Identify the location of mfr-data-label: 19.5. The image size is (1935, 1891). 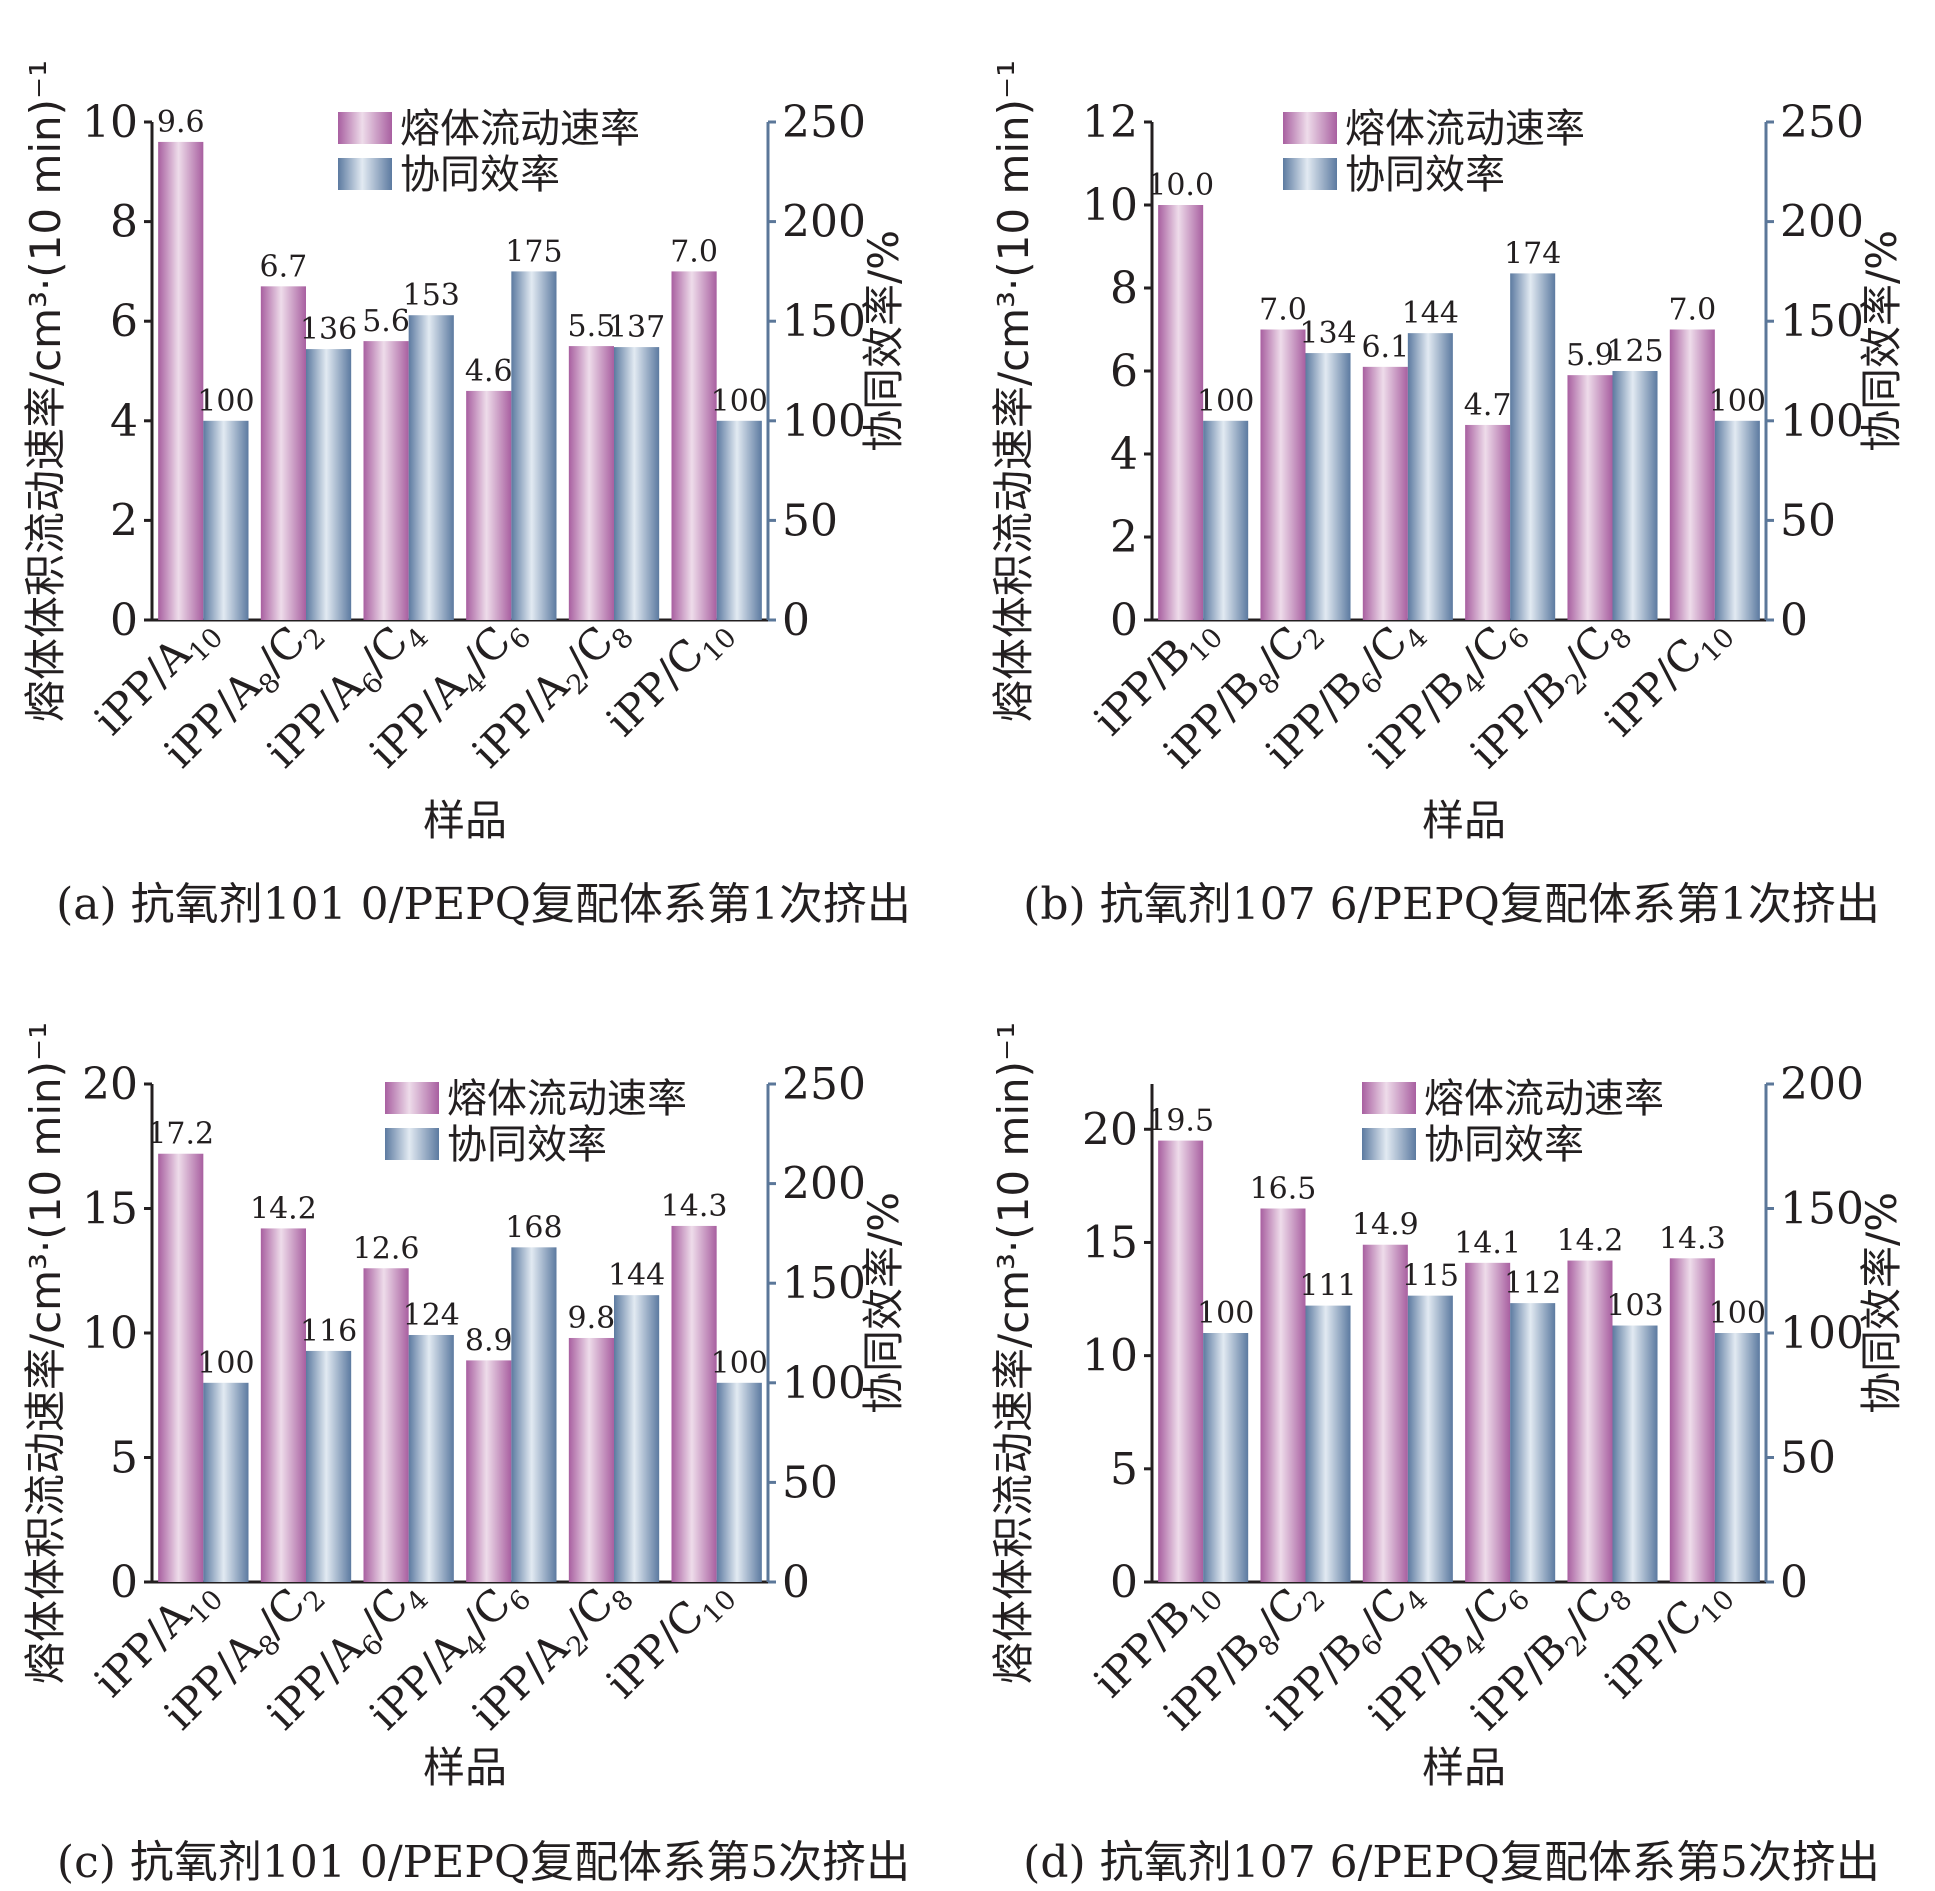
(1180, 1121).